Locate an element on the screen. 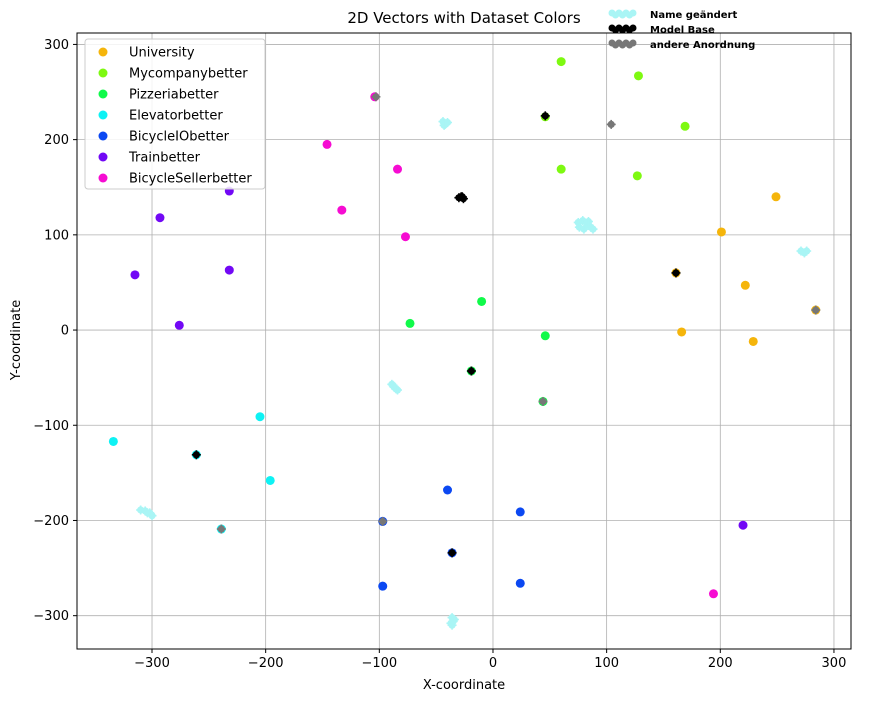 The height and width of the screenshot is (721, 870). x-tick-label: 0 is located at coordinates (493, 663).